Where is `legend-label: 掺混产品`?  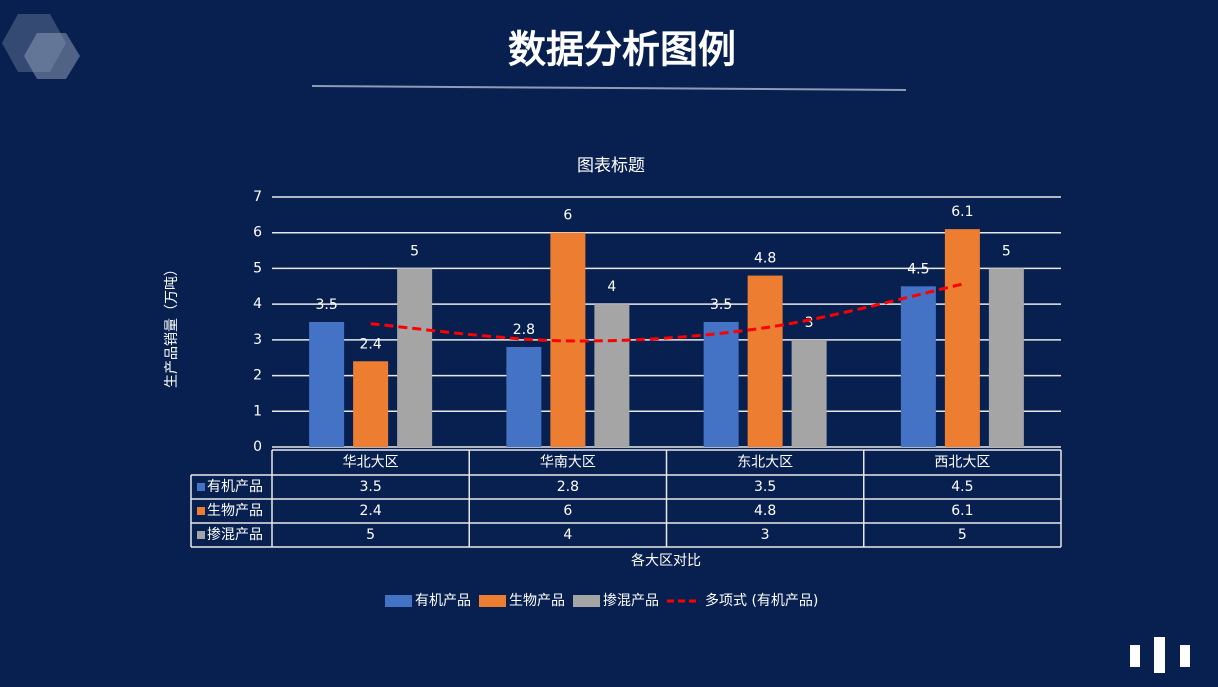 legend-label: 掺混产品 is located at coordinates (631, 600).